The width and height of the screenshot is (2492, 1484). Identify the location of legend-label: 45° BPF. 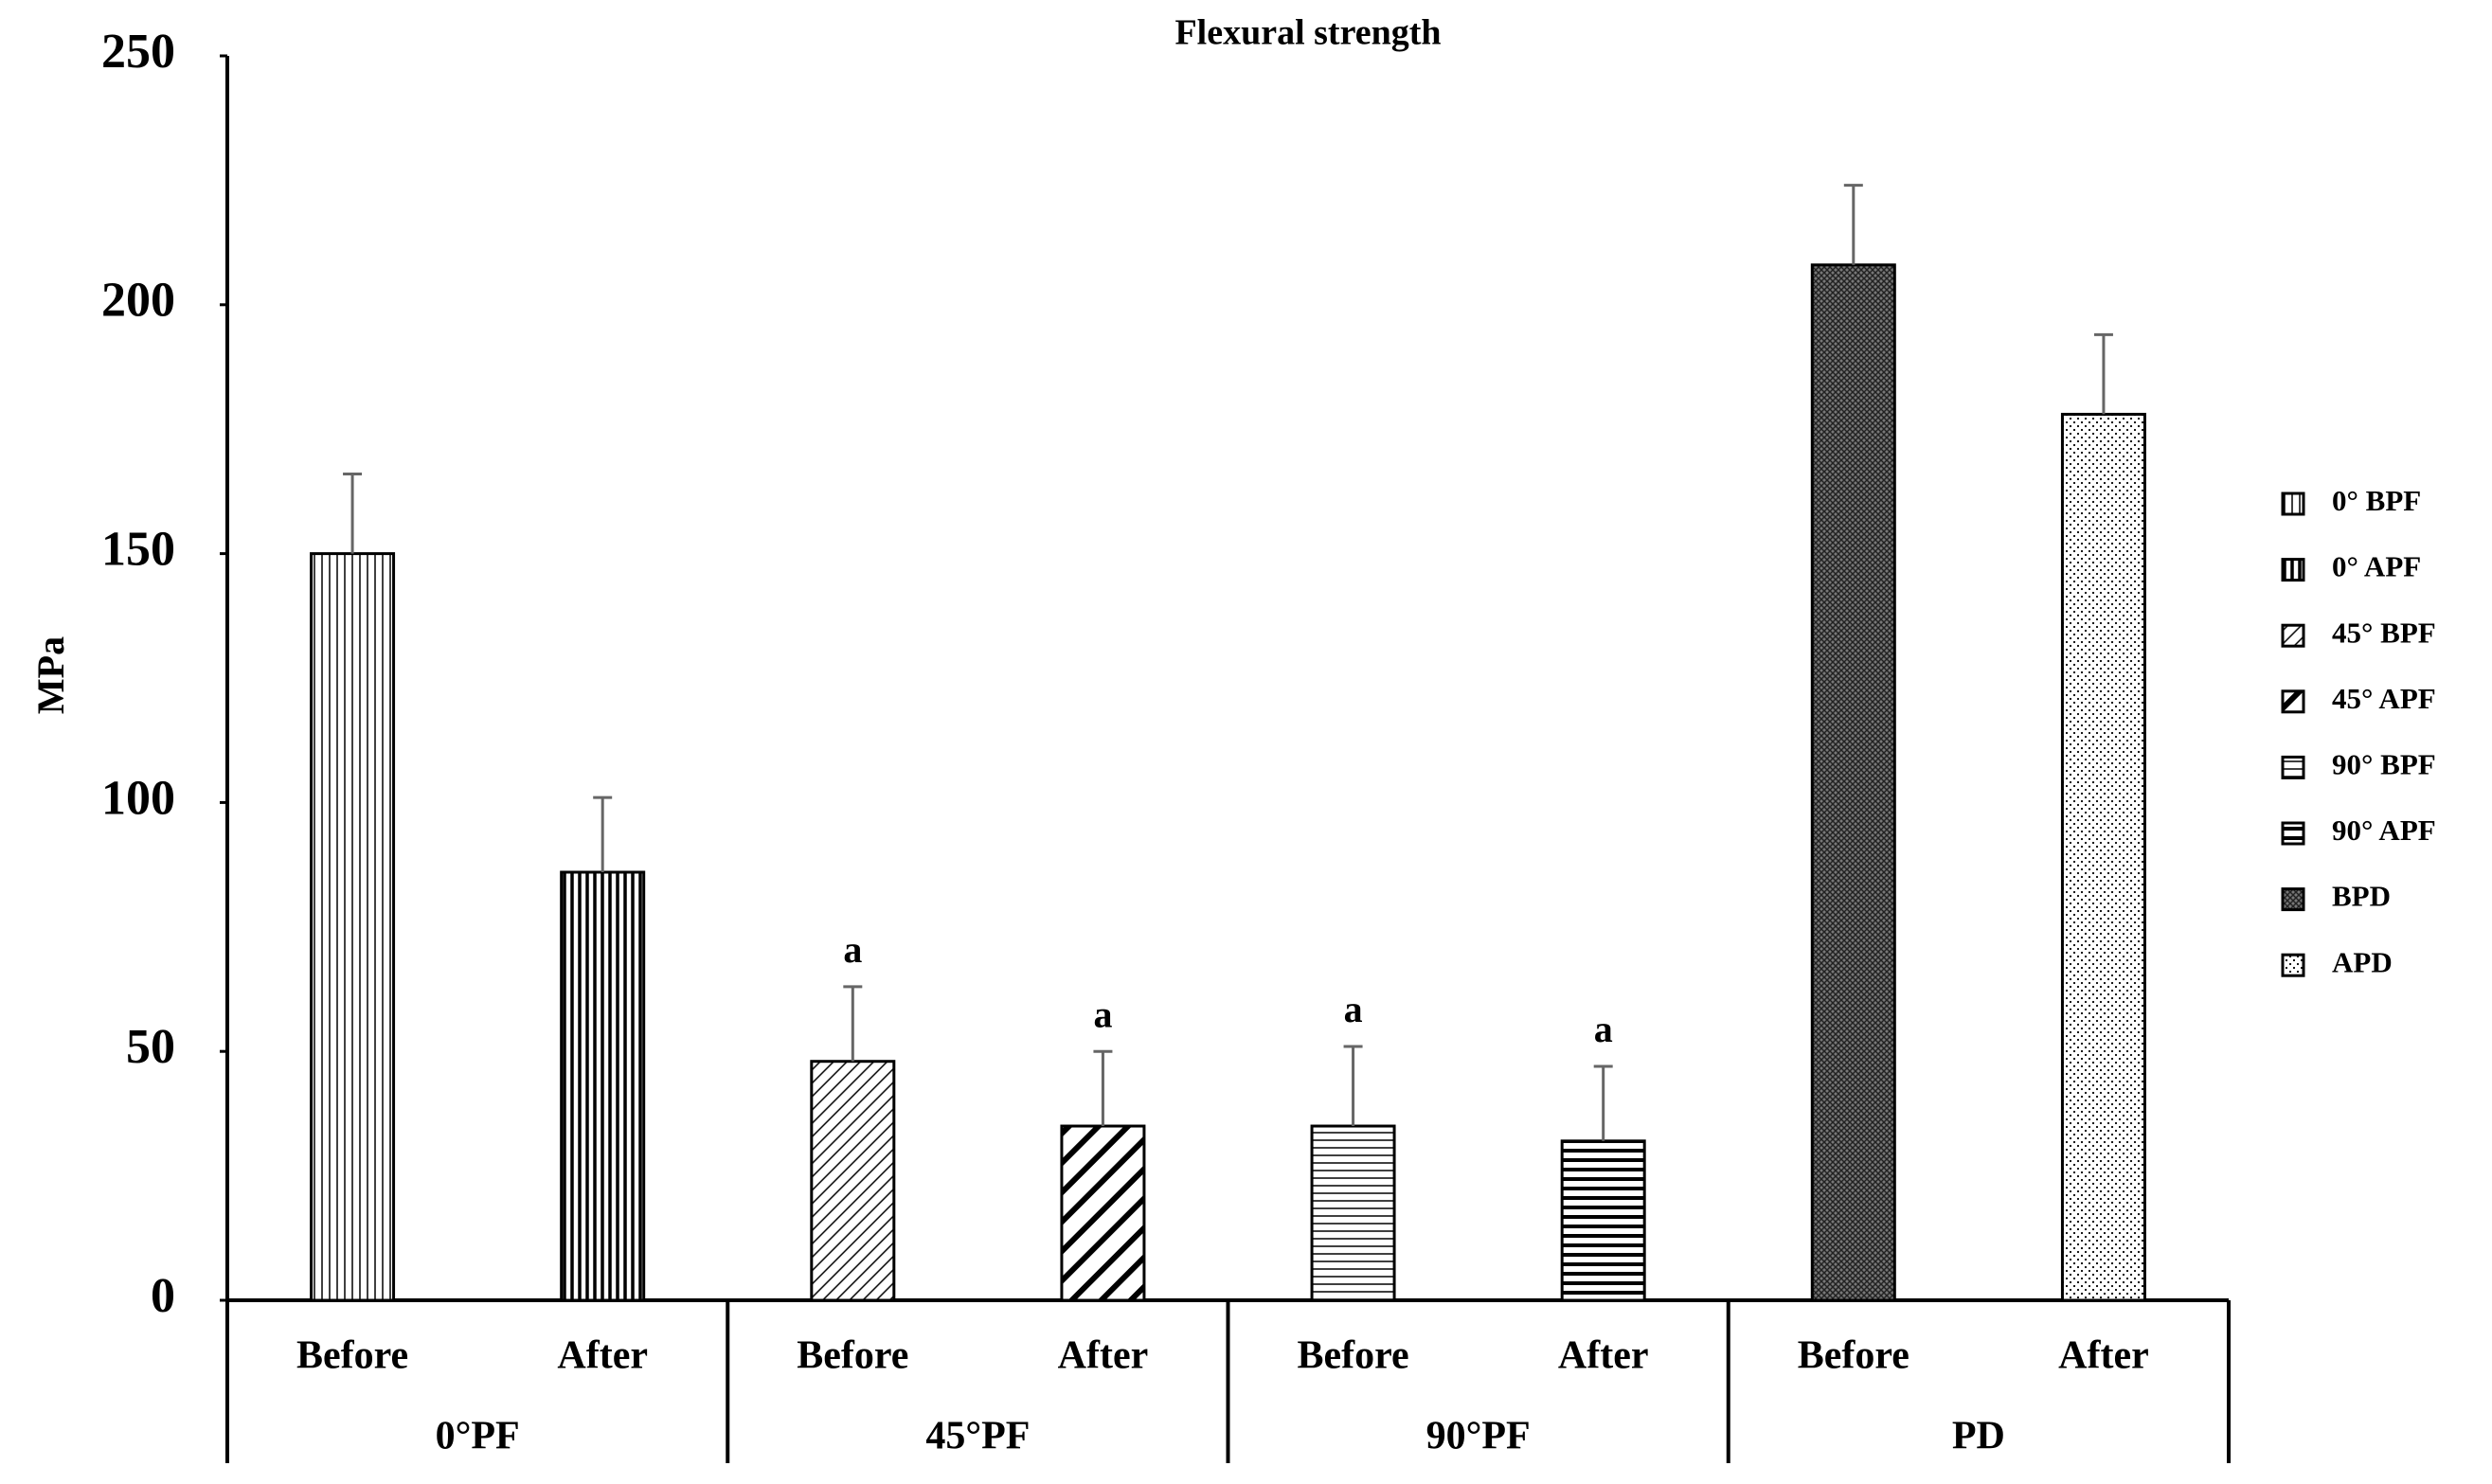
(2384, 632).